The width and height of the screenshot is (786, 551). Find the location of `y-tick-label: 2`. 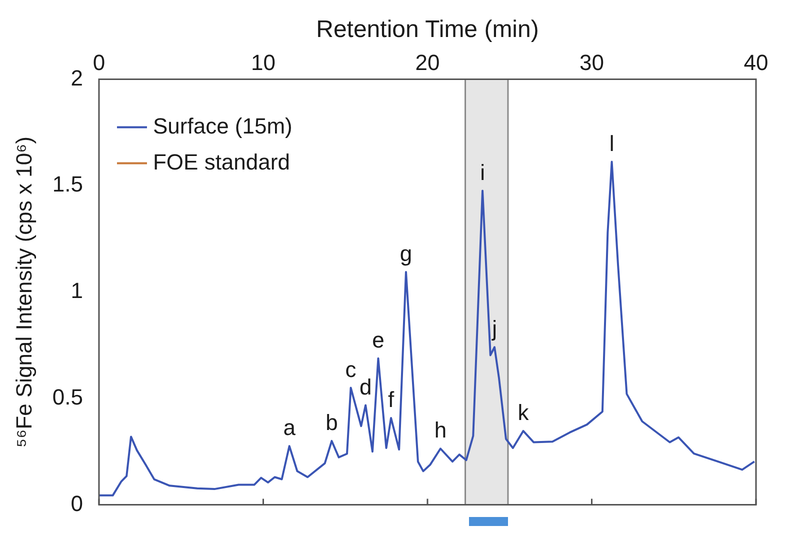

y-tick-label: 2 is located at coordinates (76, 77).